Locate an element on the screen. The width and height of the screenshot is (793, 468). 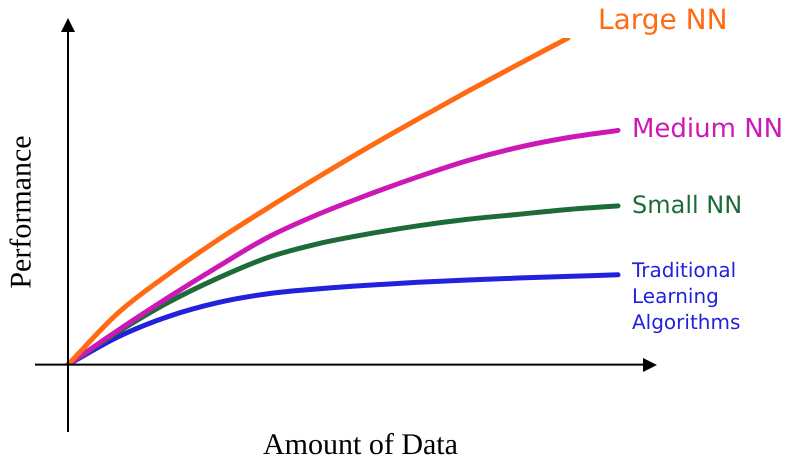
series-label: Medium NN is located at coordinates (708, 129).